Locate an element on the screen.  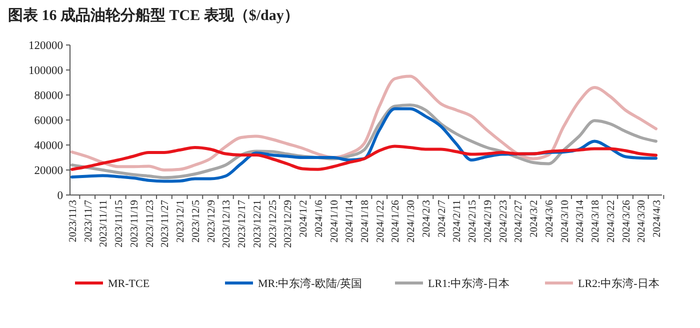
x-tick-label: 2024/2/19 is located at coordinates (488, 221).